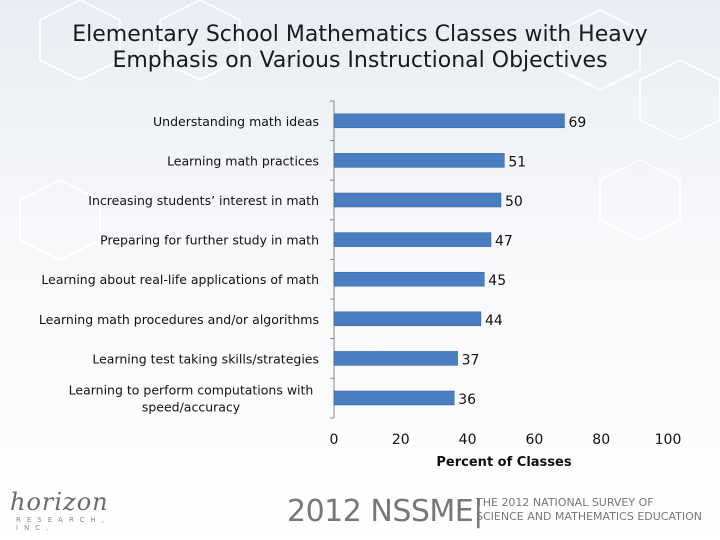  I want to click on x-tick-label: 80, so click(601, 440).